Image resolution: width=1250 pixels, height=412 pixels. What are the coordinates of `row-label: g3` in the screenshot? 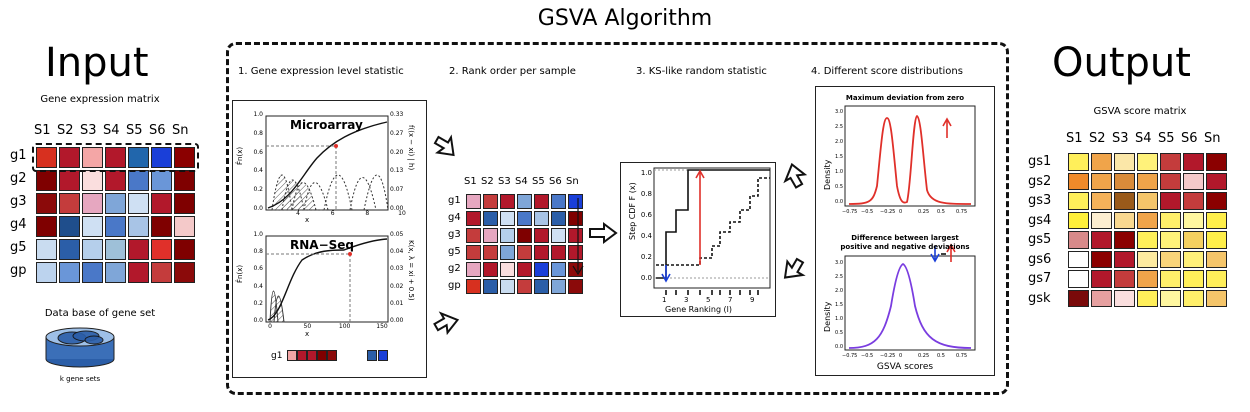 It's located at (18, 201).